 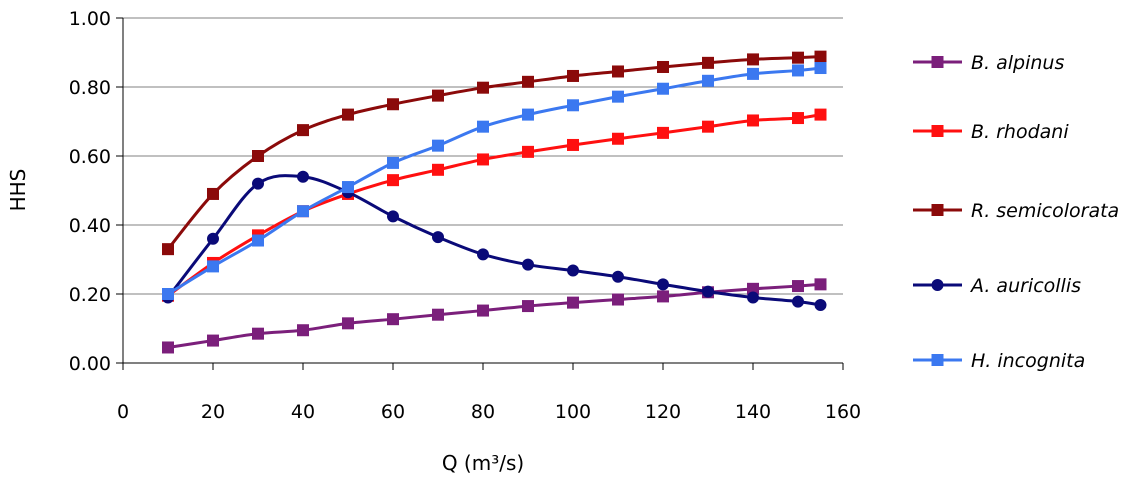 What do you see at coordinates (18, 190) in the screenshot?
I see `y-axis-title: HHS` at bounding box center [18, 190].